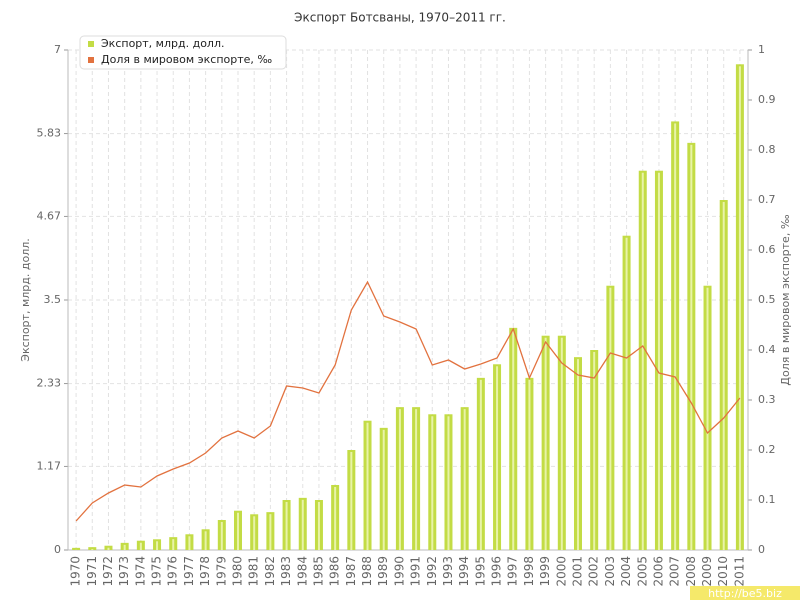  What do you see at coordinates (221, 571) in the screenshot?
I see `x-tick-label: 1979` at bounding box center [221, 571].